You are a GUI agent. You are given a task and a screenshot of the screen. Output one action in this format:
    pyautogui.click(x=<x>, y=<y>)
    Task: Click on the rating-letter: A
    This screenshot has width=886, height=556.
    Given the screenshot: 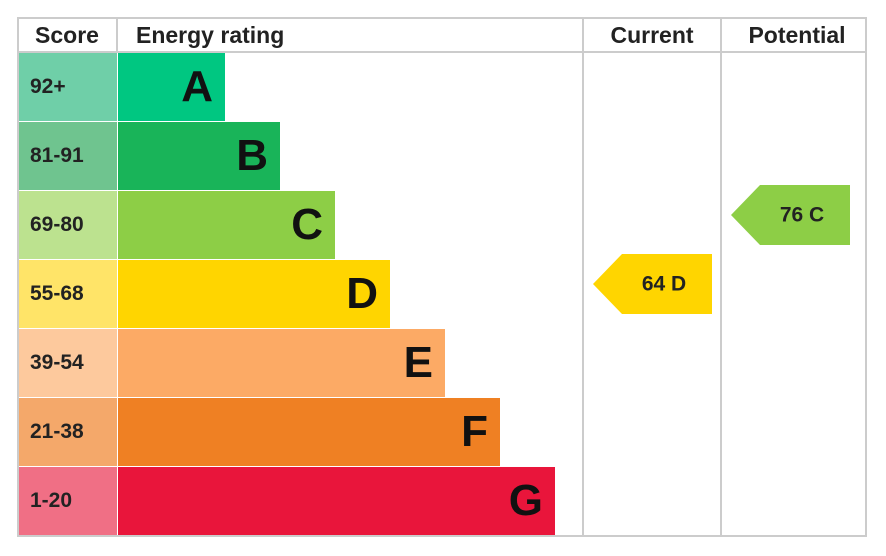 What is the action you would take?
    pyautogui.click(x=197, y=86)
    